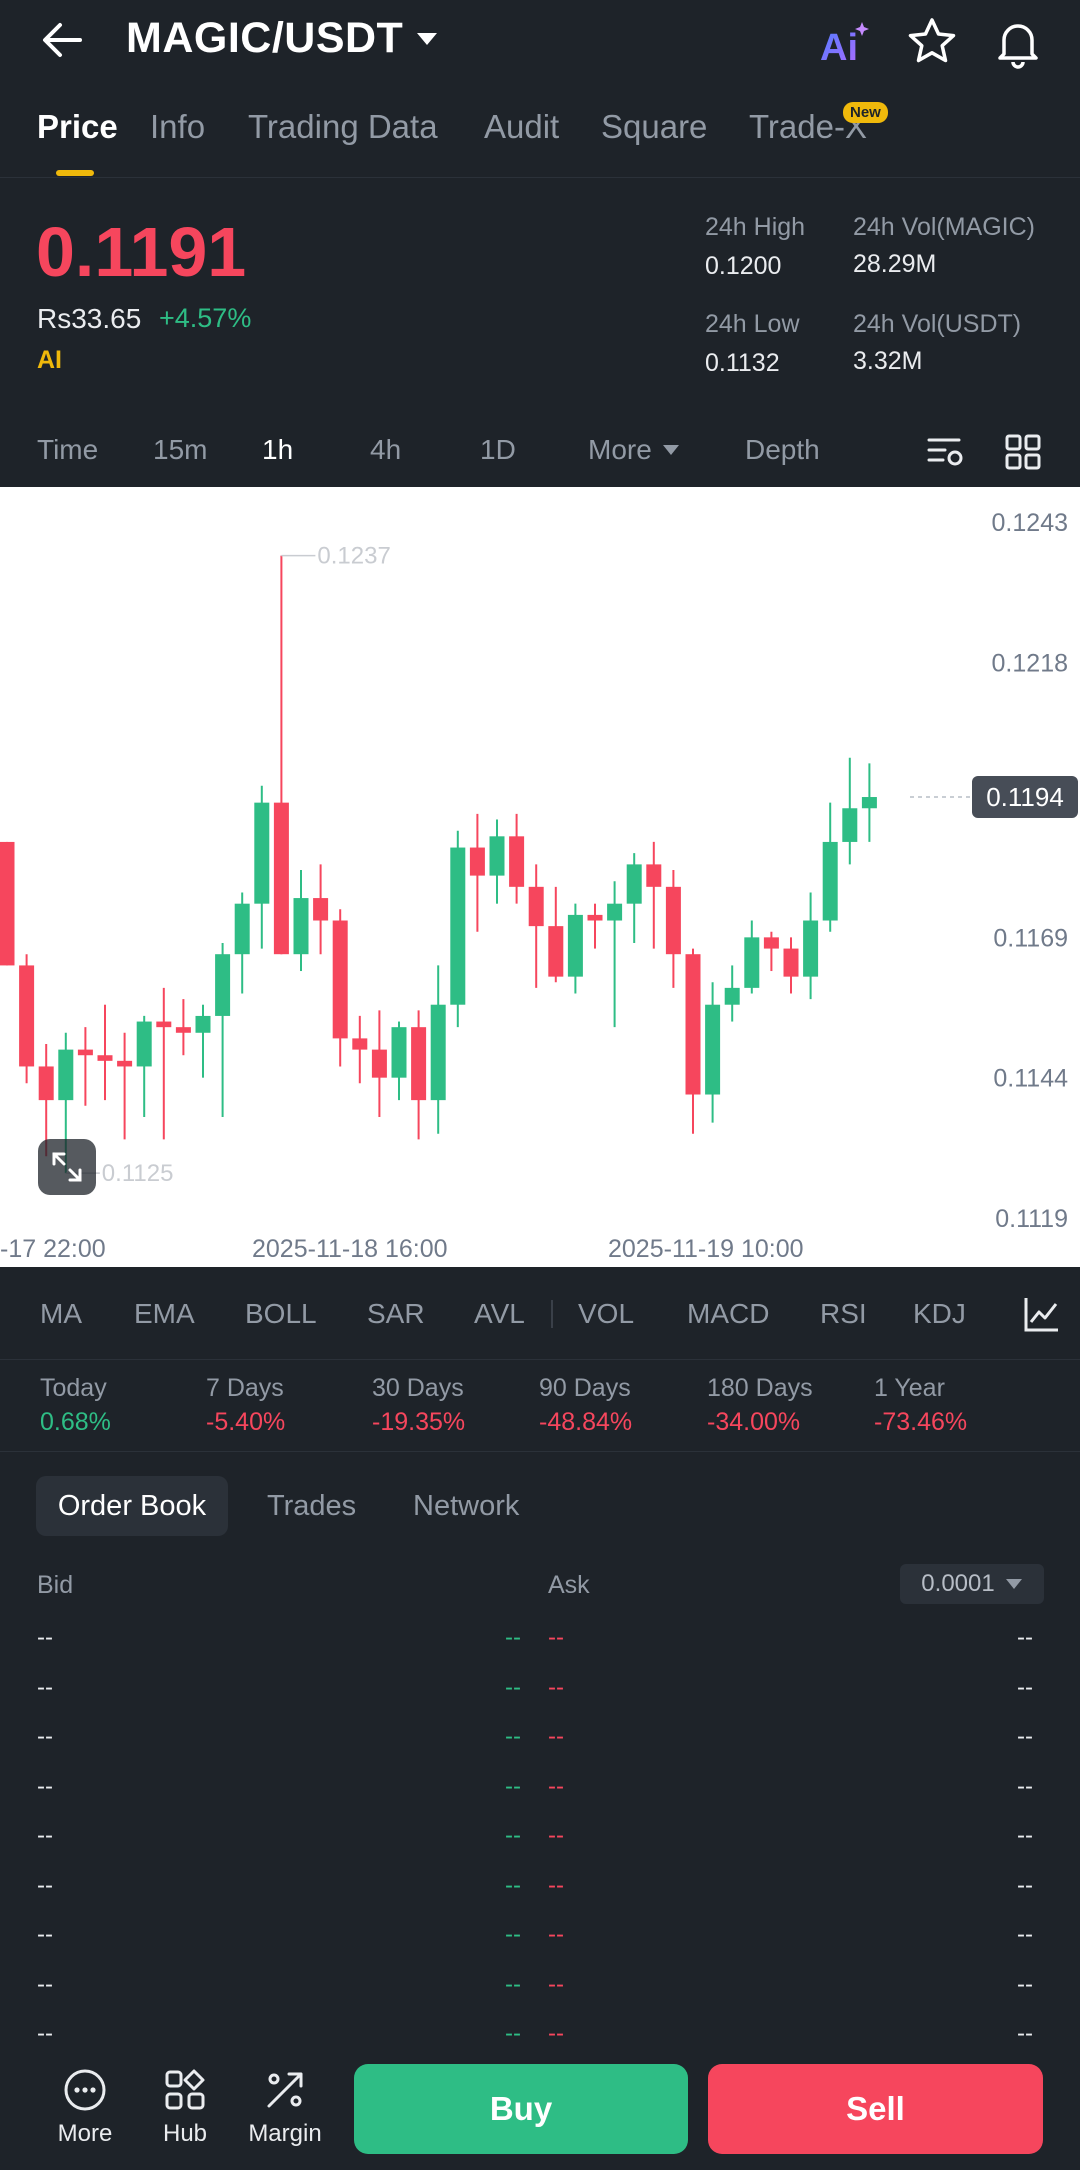  I want to click on y-axis-tick-label: 0.1119, so click(1031, 1219).